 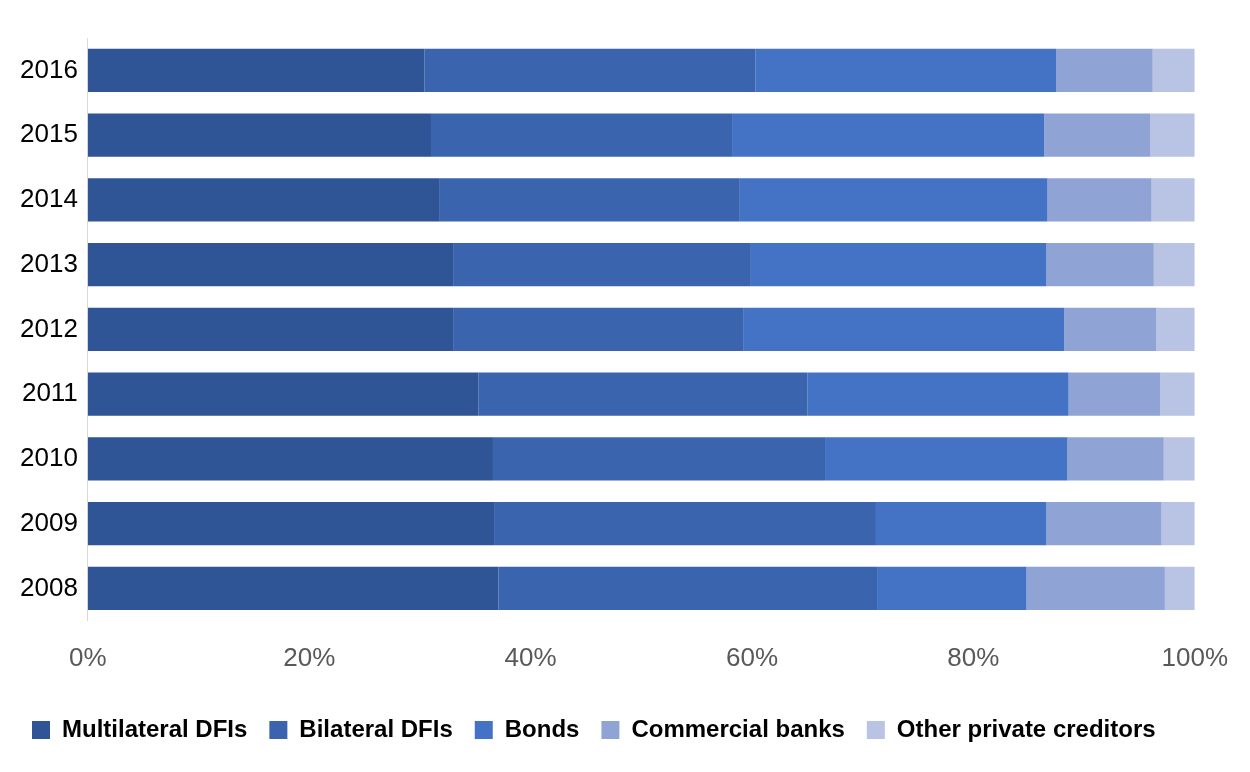 What do you see at coordinates (49, 457) in the screenshot?
I see `y-tick-label: 2010` at bounding box center [49, 457].